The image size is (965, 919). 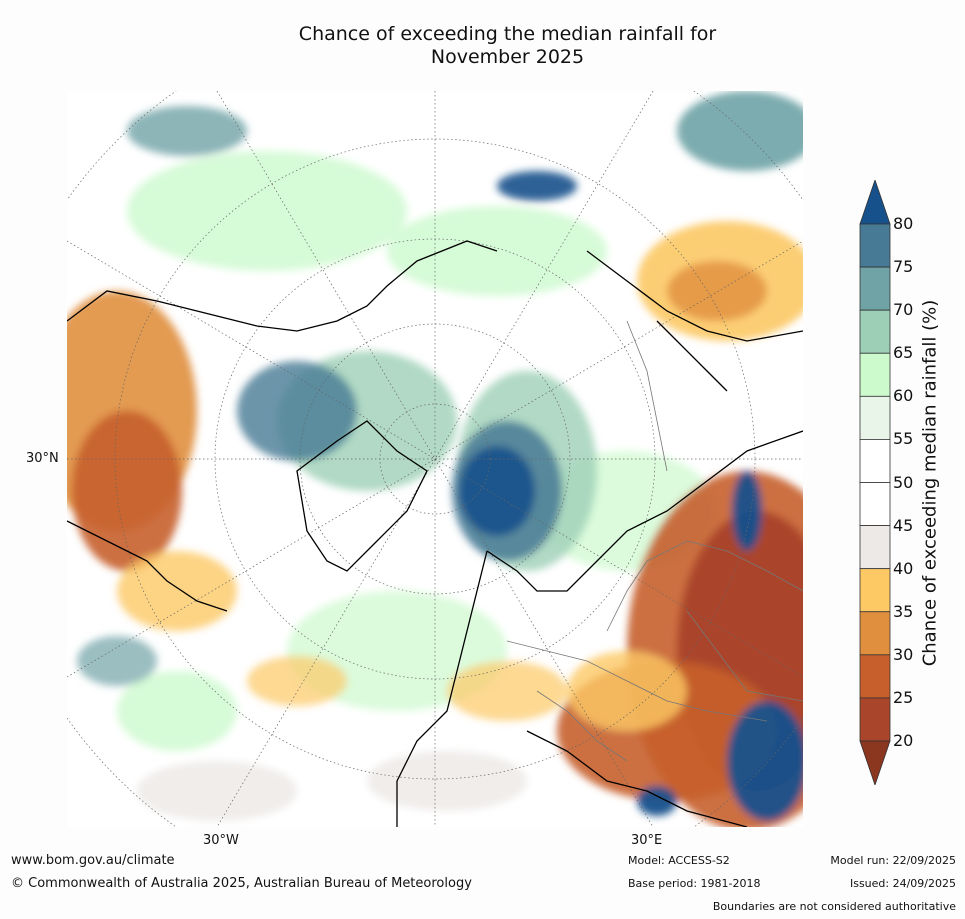 What do you see at coordinates (507, 57) in the screenshot?
I see `chart-title-line-2: November 2025` at bounding box center [507, 57].